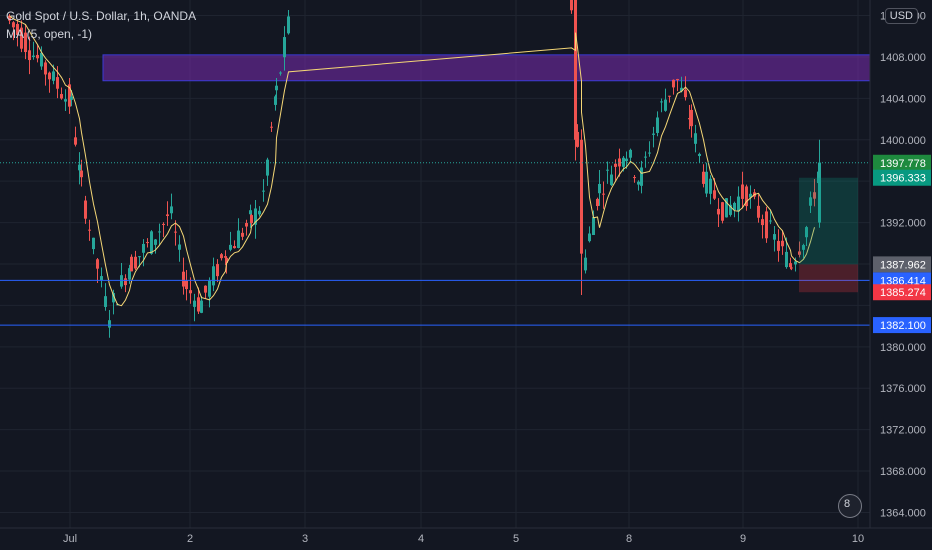  What do you see at coordinates (828, 221) in the screenshot?
I see `position-target-zone` at bounding box center [828, 221].